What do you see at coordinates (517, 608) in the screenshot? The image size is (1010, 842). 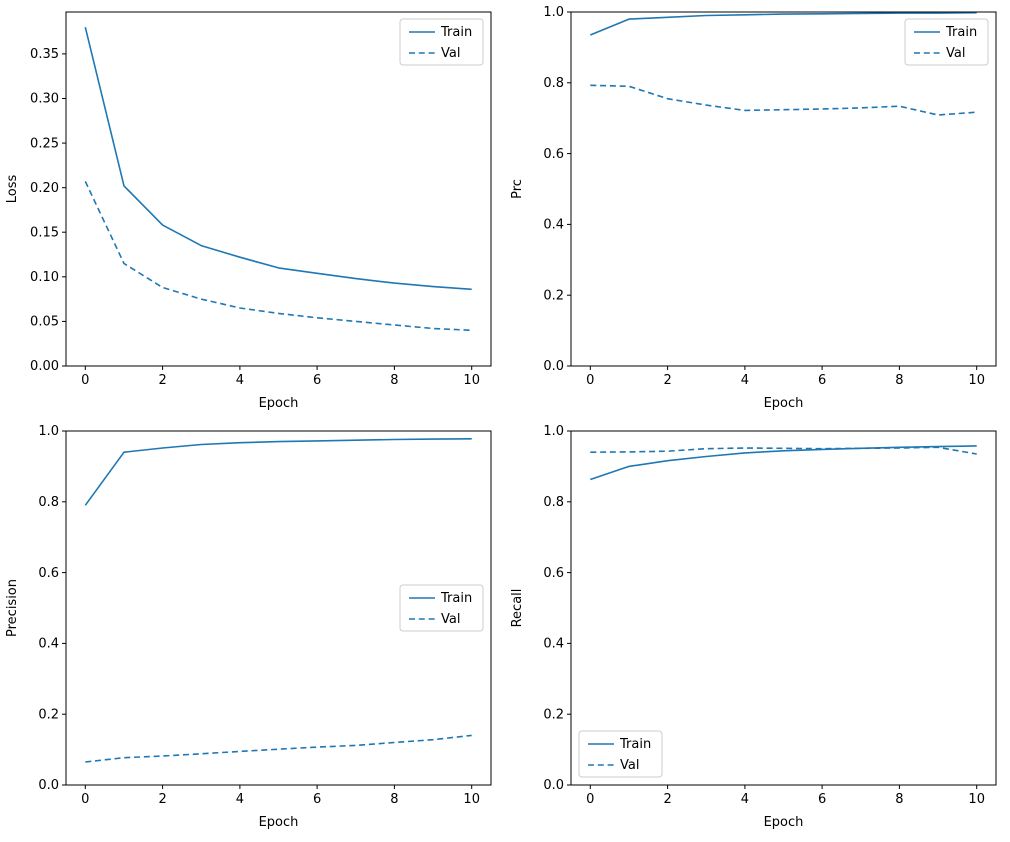 I see `y-axis-label: Recall` at bounding box center [517, 608].